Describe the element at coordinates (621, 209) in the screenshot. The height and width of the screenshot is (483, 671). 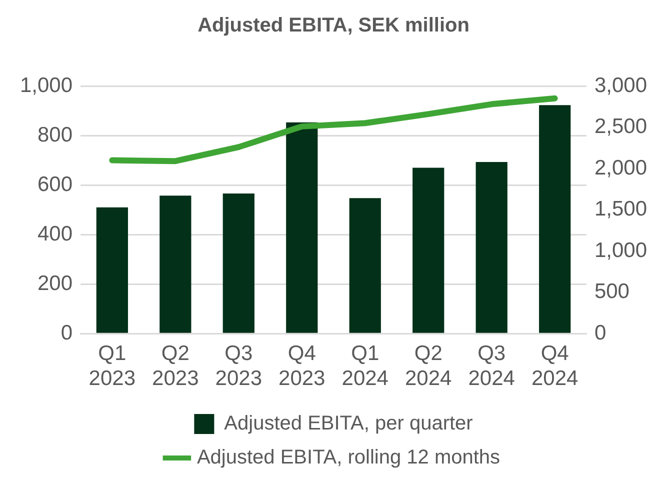
I see `y2-tick-label: 1,500` at that location.